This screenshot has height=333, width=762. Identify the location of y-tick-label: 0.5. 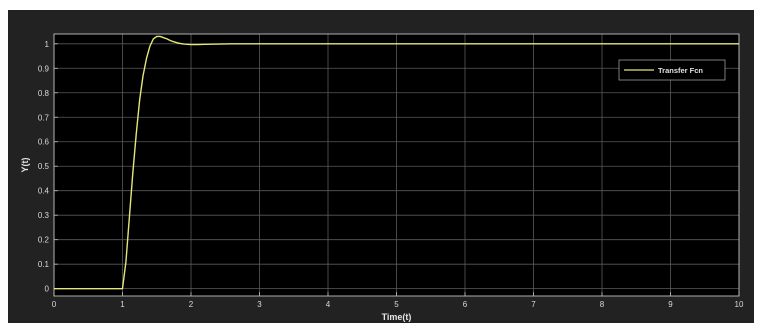
(44, 166).